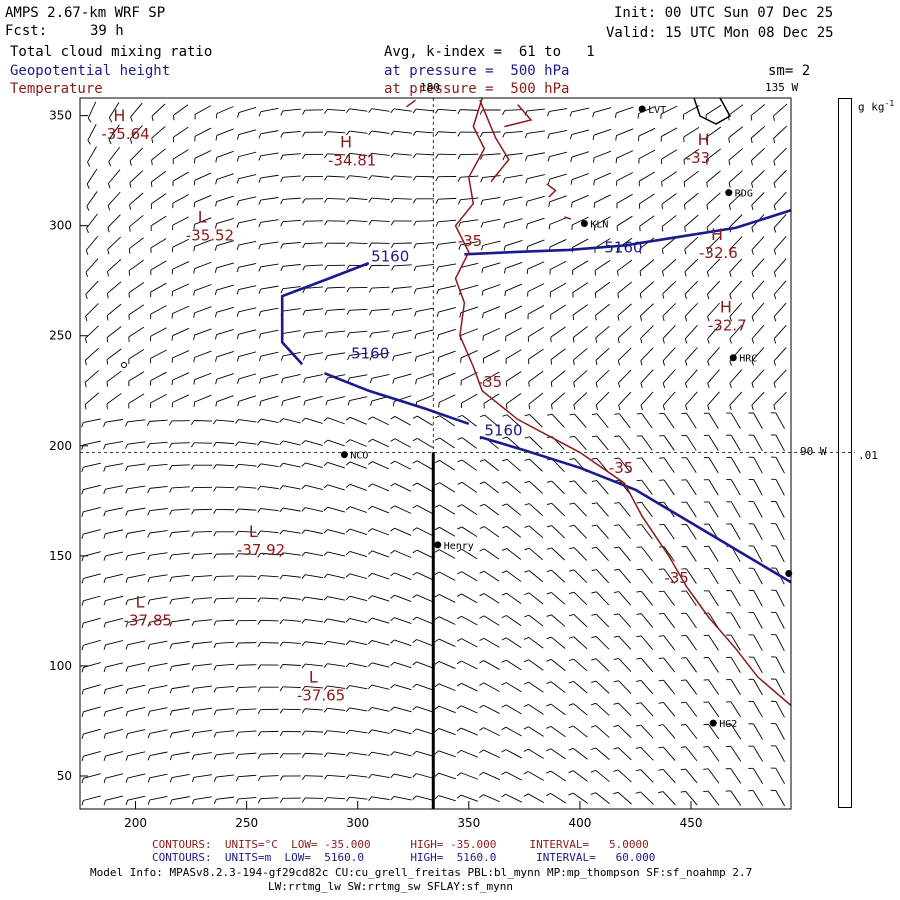 Image resolution: width=900 pixels, height=900 pixels. What do you see at coordinates (346, 141) in the screenshot?
I see `extremum-type: H` at bounding box center [346, 141].